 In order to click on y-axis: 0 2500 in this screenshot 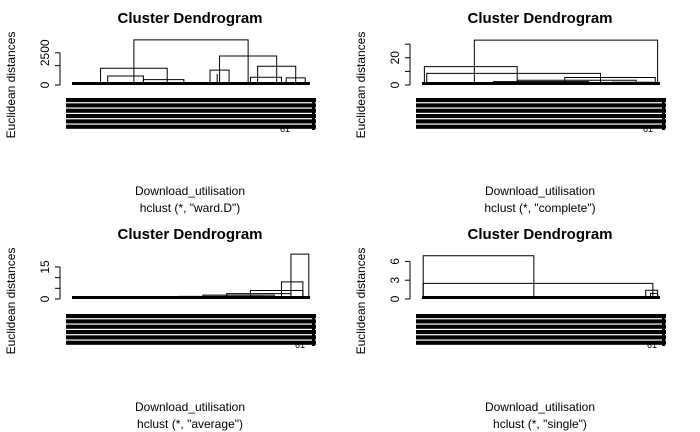, I will do `click(49, 63)`.